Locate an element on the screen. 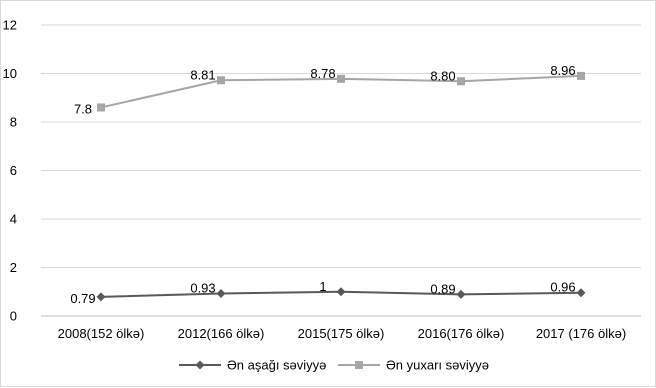 This screenshot has height=388, width=656. x-tick-label: 2008(152 ölkə) is located at coordinates (101, 333).